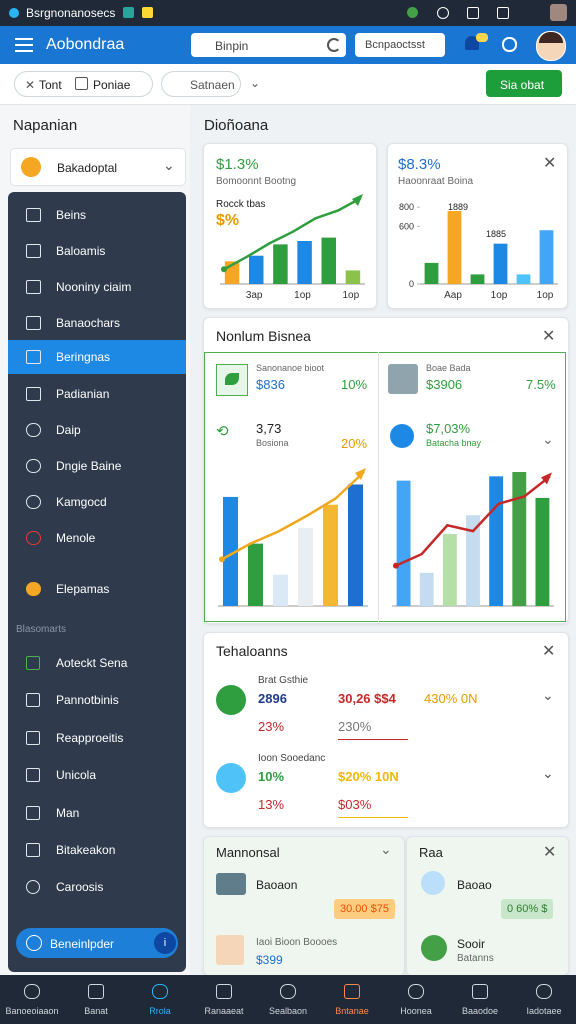 The image size is (576, 1024). I want to click on item-label: Banaochars, so click(88, 323).